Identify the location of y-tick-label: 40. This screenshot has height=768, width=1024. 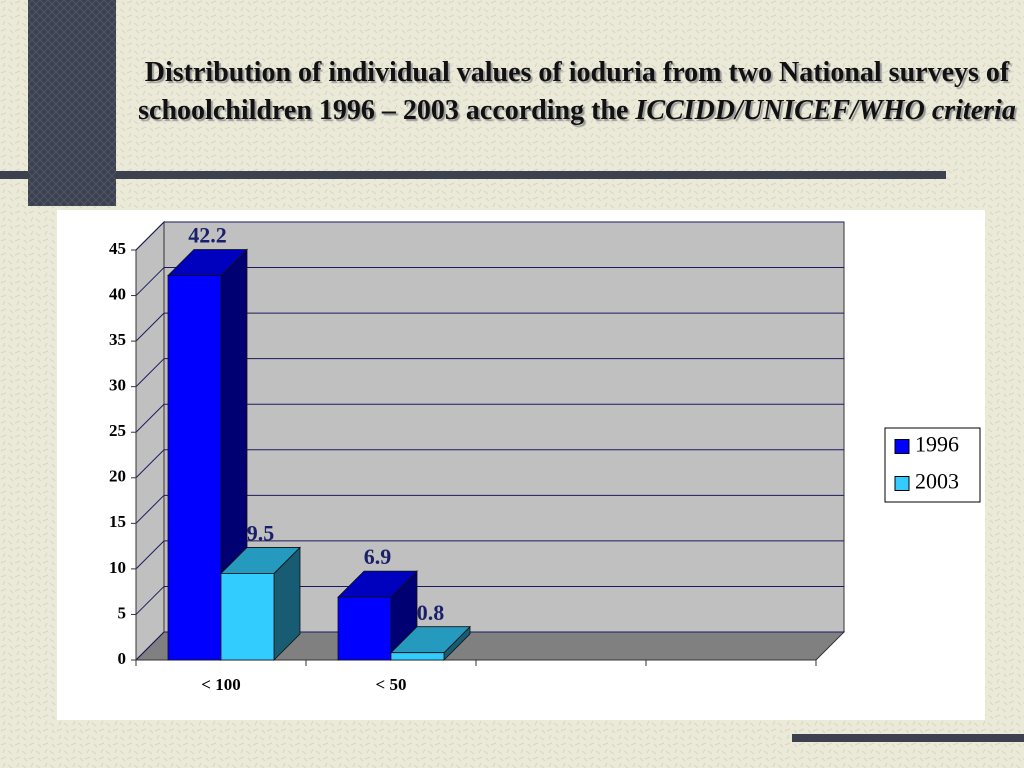
(117, 293).